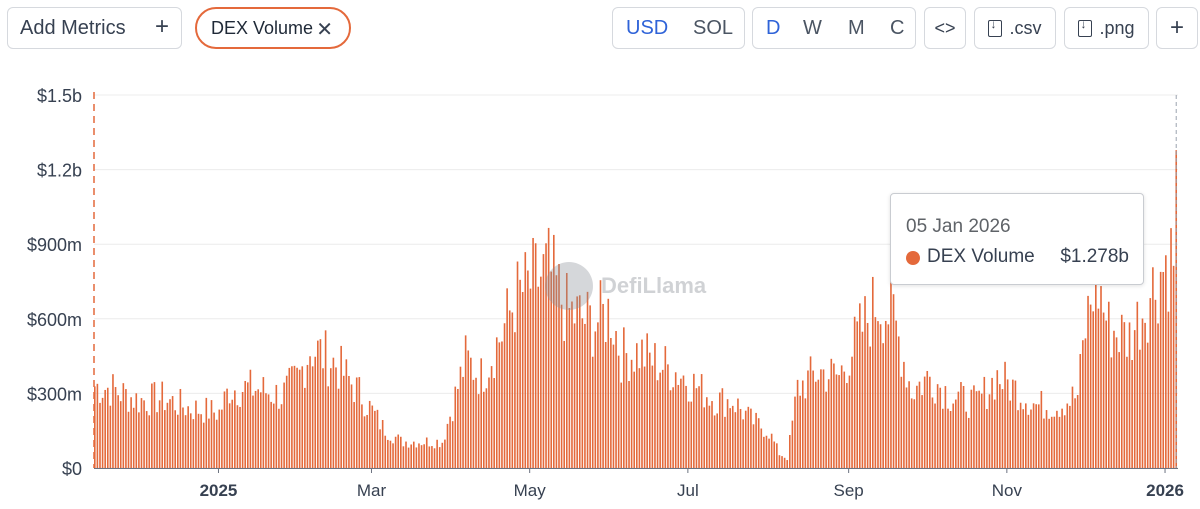 The image size is (1200, 509). I want to click on plus-icon: +, so click(161, 26).